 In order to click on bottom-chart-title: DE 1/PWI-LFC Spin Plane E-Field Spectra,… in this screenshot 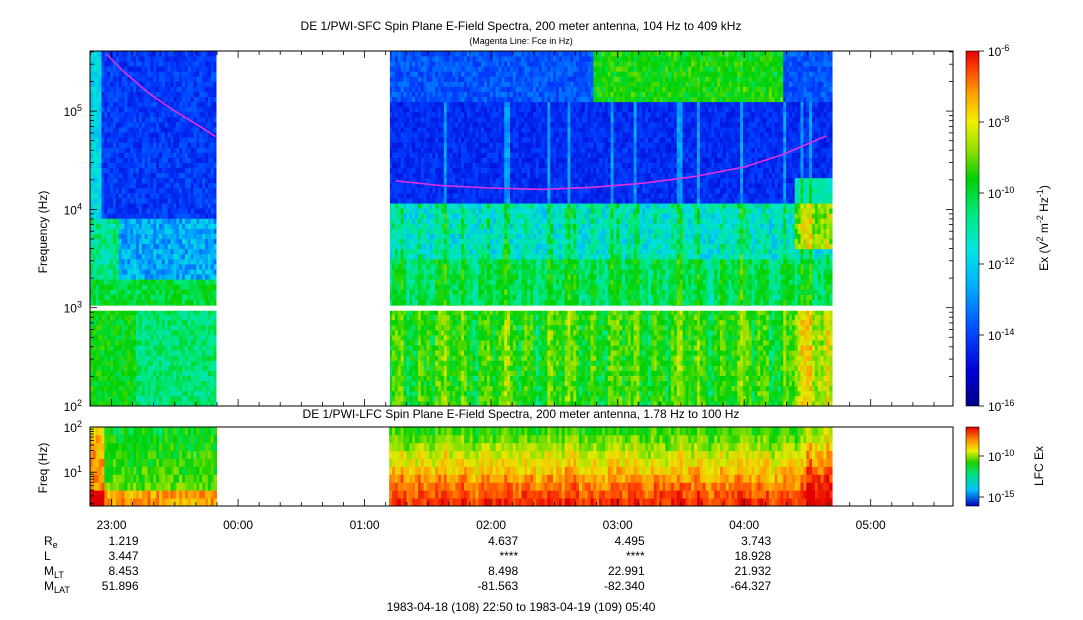, I will do `click(521, 414)`.